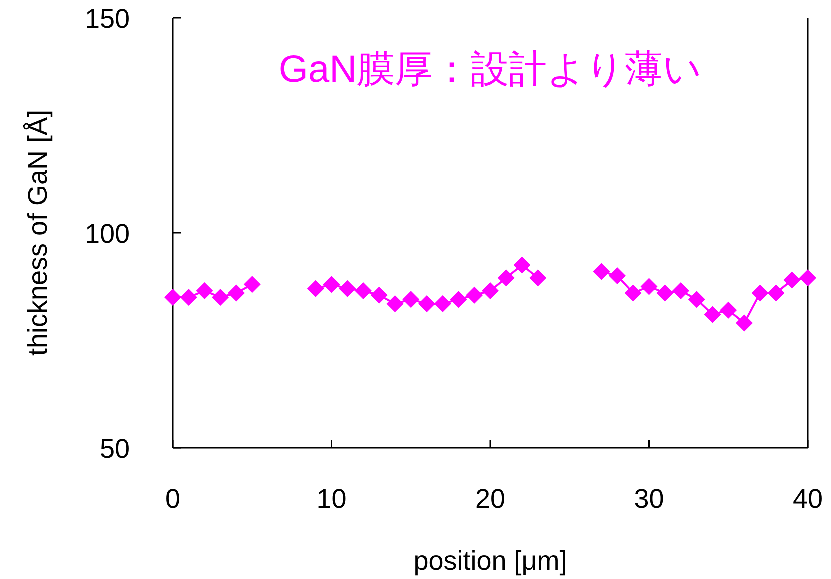 The height and width of the screenshot is (579, 831). I want to click on y-tick-label: 100, so click(107, 234).